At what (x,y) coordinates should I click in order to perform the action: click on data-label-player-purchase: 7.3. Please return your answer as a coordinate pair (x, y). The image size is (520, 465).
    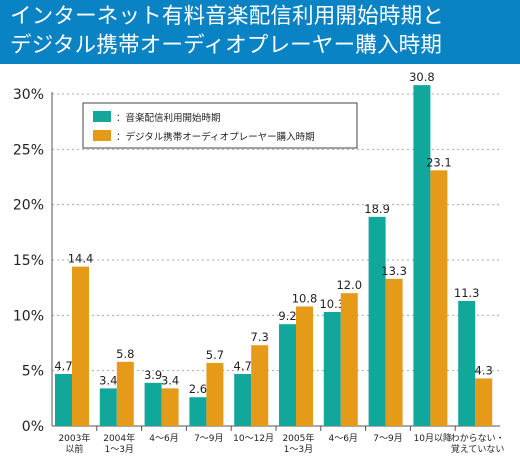
    Looking at the image, I should click on (260, 337).